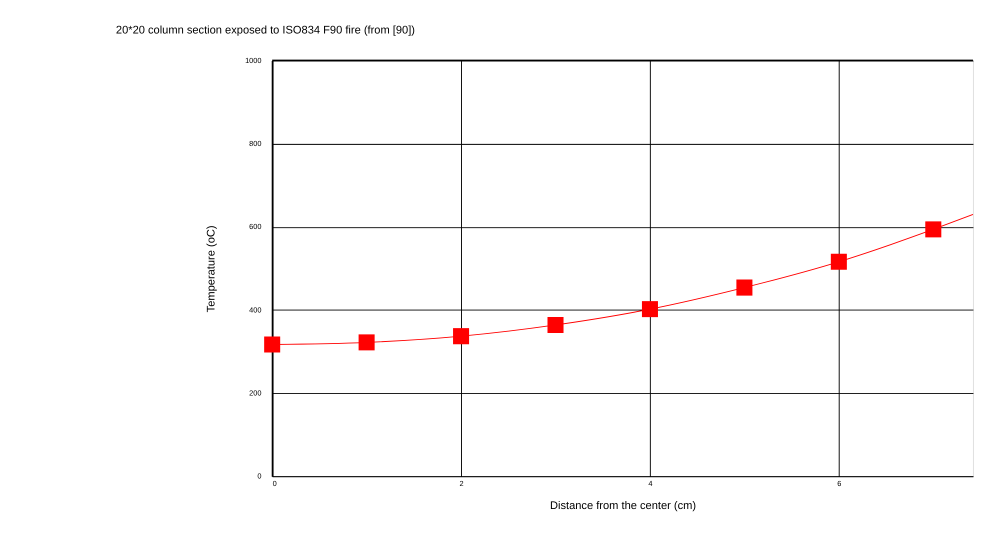 This screenshot has height=548, width=985. Describe the element at coordinates (255, 393) in the screenshot. I see `y-tick-label: 200` at that location.